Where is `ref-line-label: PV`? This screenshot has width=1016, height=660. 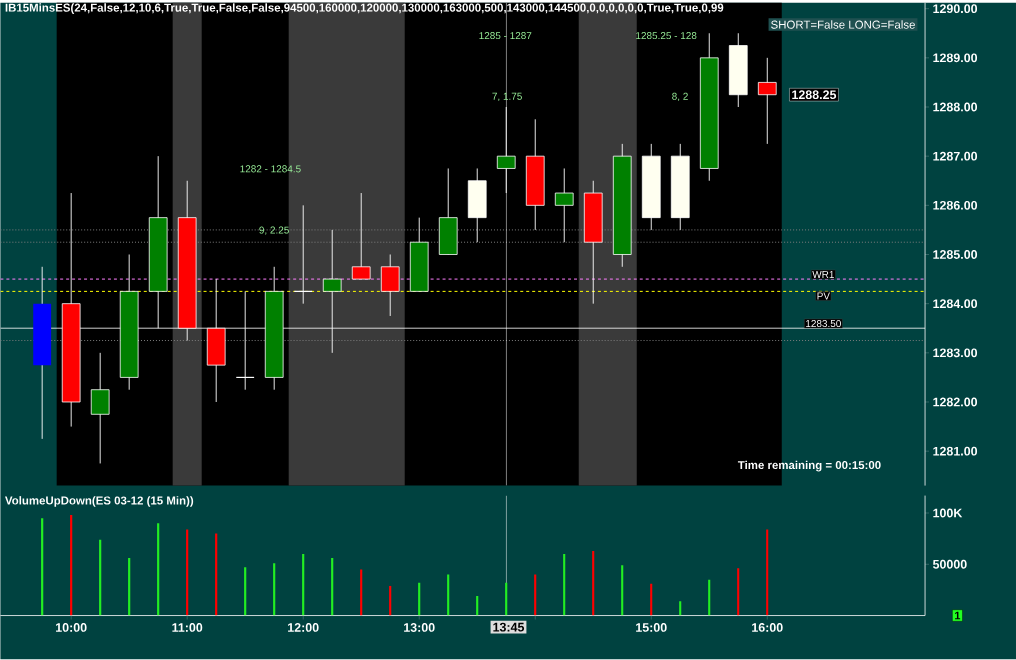 ref-line-label: PV is located at coordinates (823, 296).